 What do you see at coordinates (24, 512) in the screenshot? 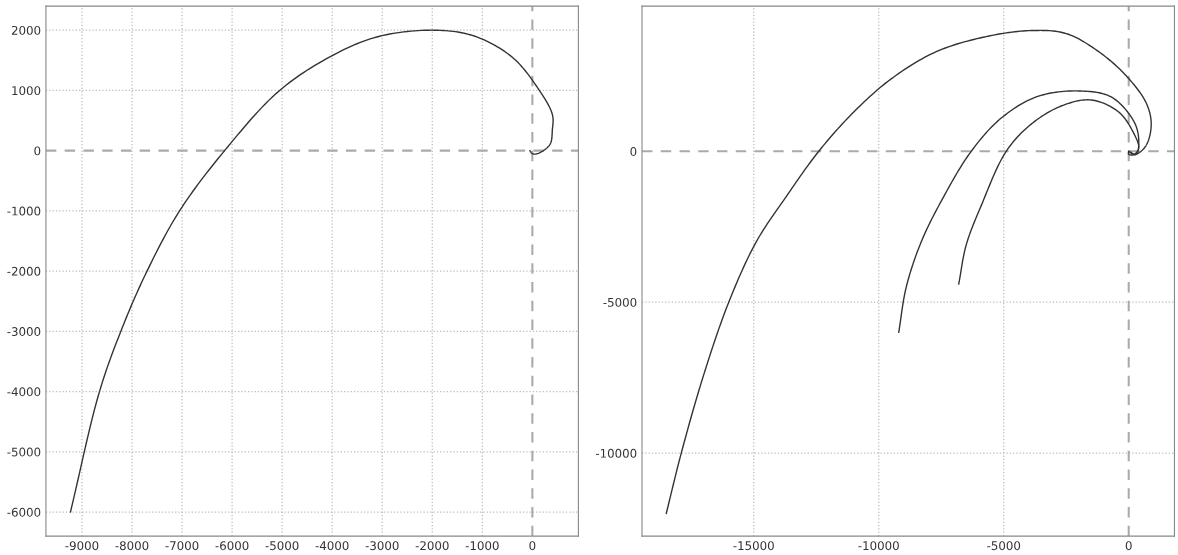
I see `y-tick-label: -6000` at bounding box center [24, 512].